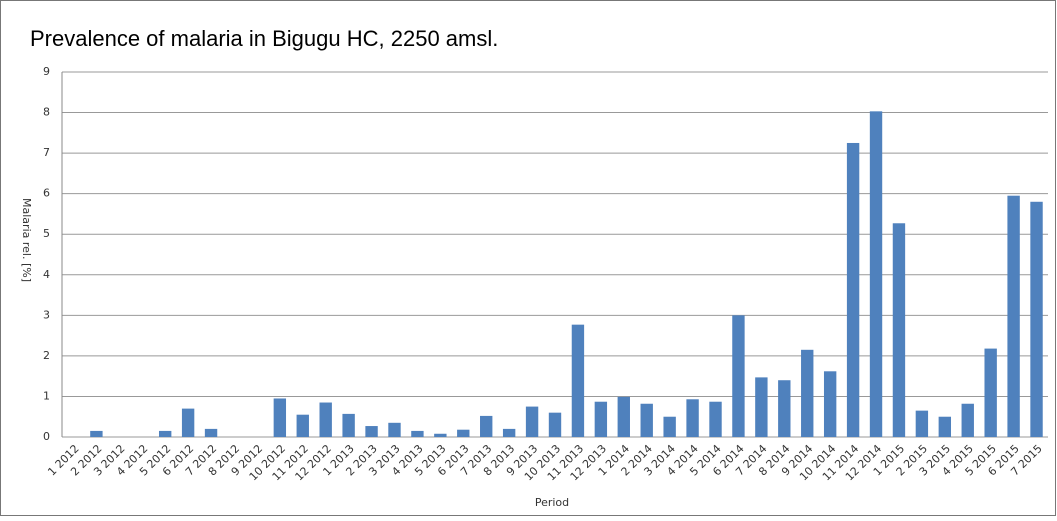 This screenshot has width=1057, height=521. What do you see at coordinates (552, 502) in the screenshot?
I see `x-axis-label: Period` at bounding box center [552, 502].